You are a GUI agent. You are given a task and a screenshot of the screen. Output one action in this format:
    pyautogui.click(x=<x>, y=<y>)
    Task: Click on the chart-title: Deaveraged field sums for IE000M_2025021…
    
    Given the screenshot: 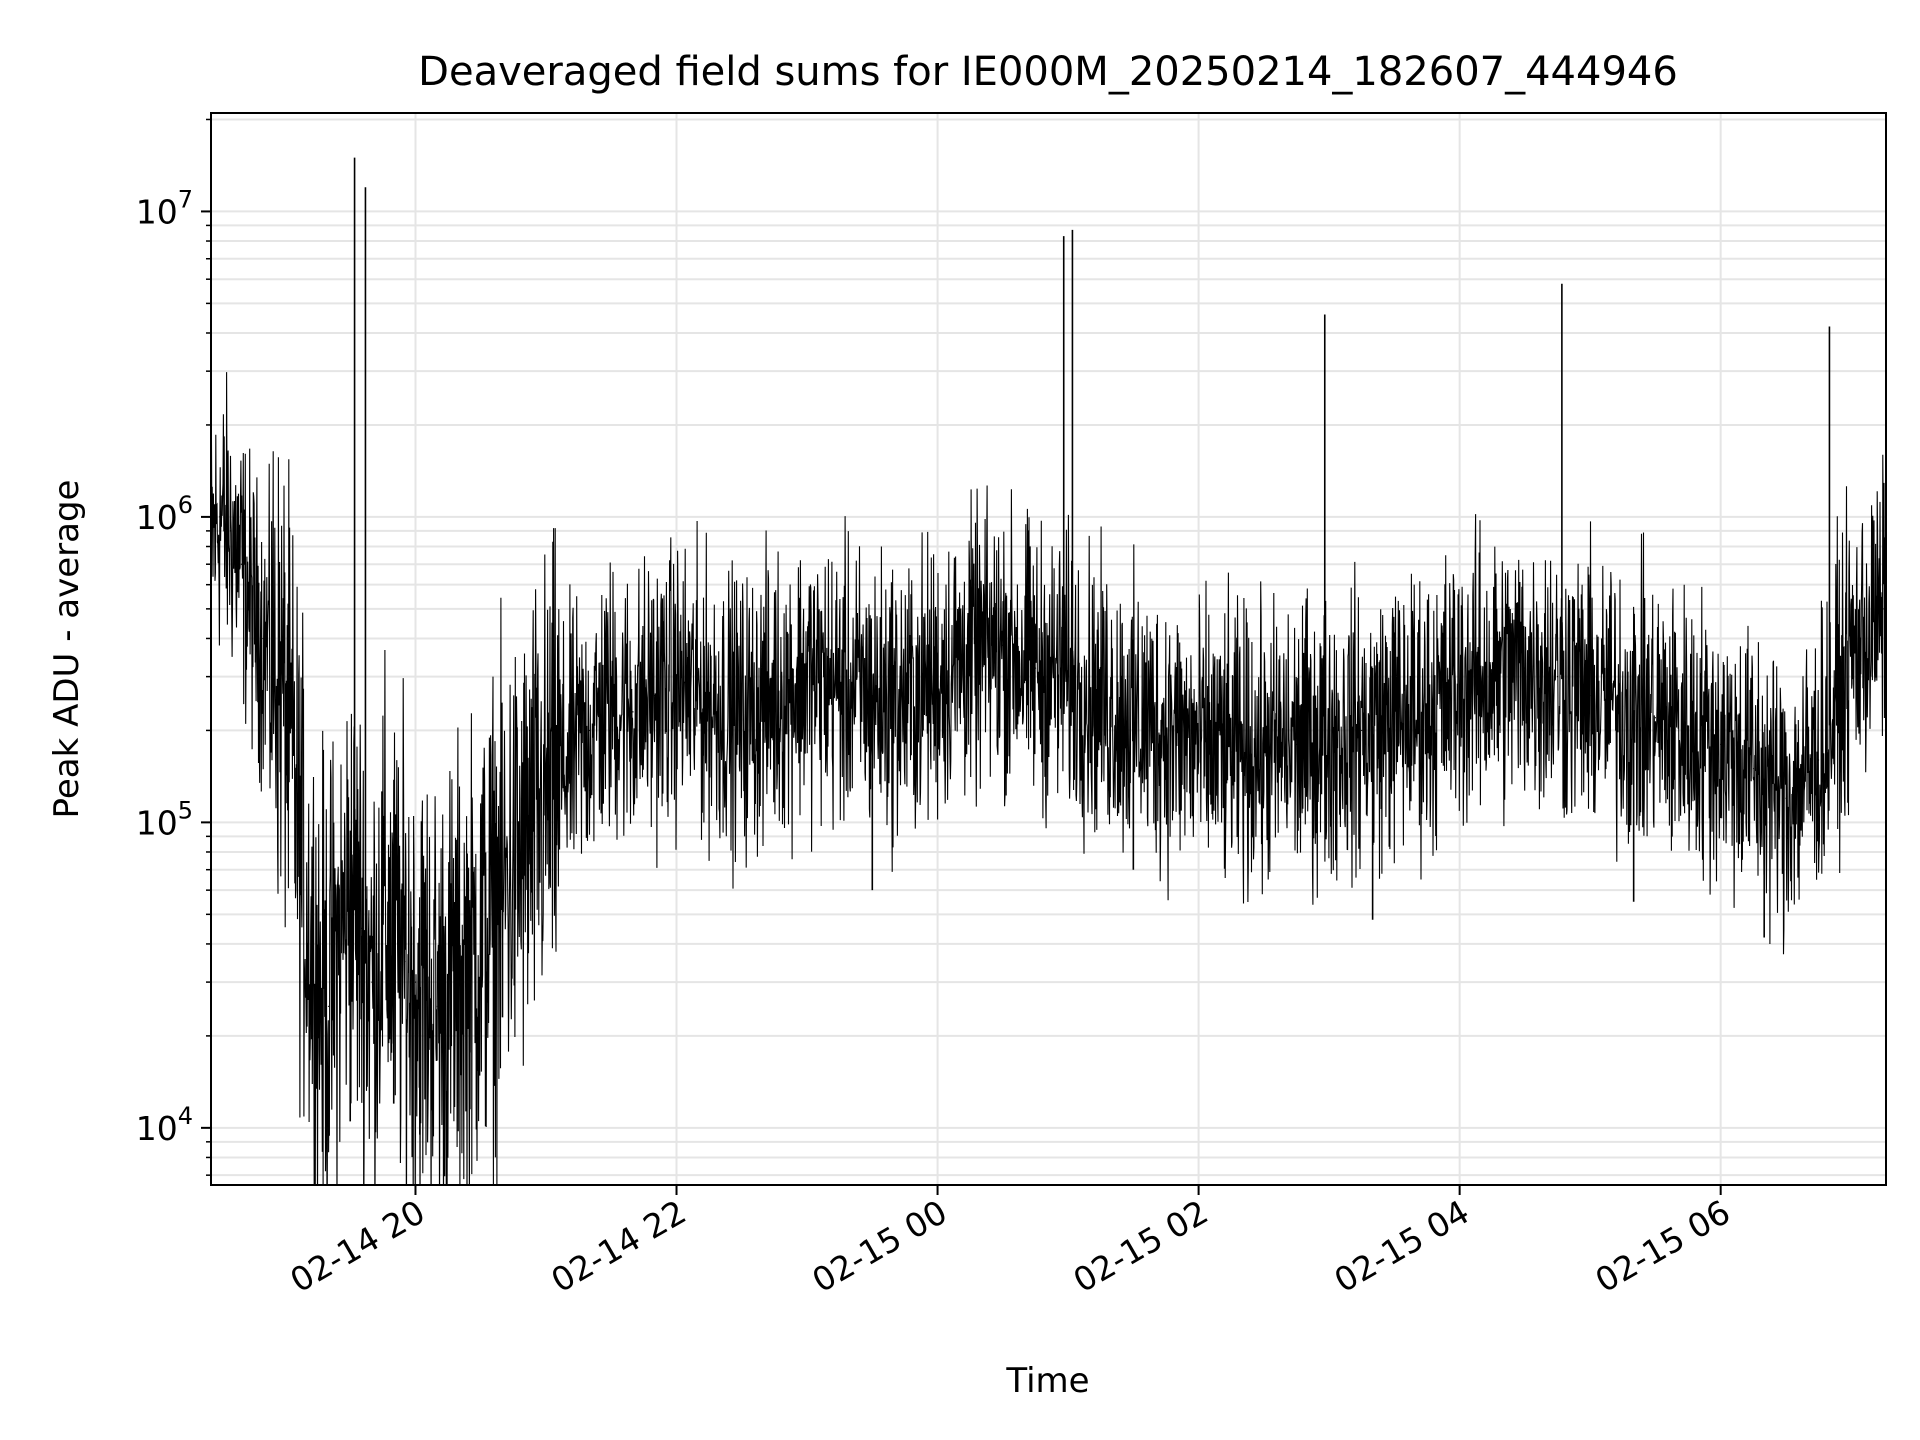 What is the action you would take?
    pyautogui.click(x=1048, y=72)
    